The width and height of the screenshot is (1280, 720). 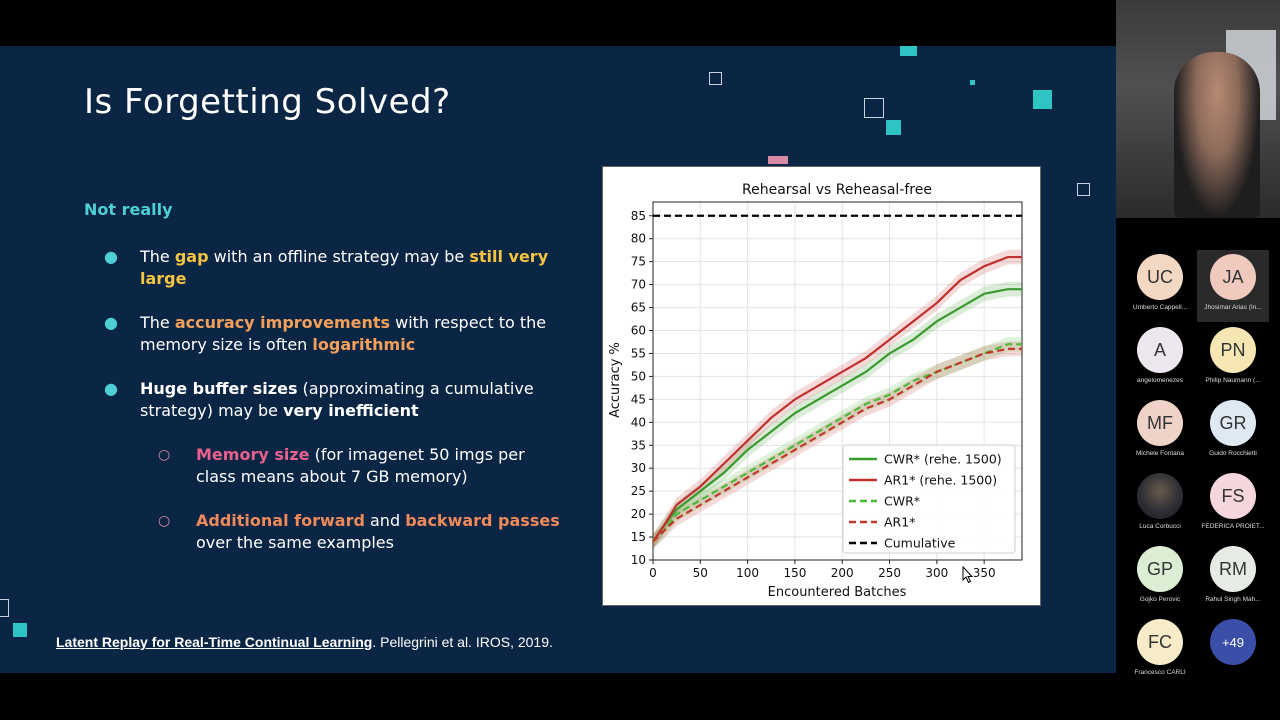 What do you see at coordinates (638, 308) in the screenshot?
I see `y-tick-label: 65` at bounding box center [638, 308].